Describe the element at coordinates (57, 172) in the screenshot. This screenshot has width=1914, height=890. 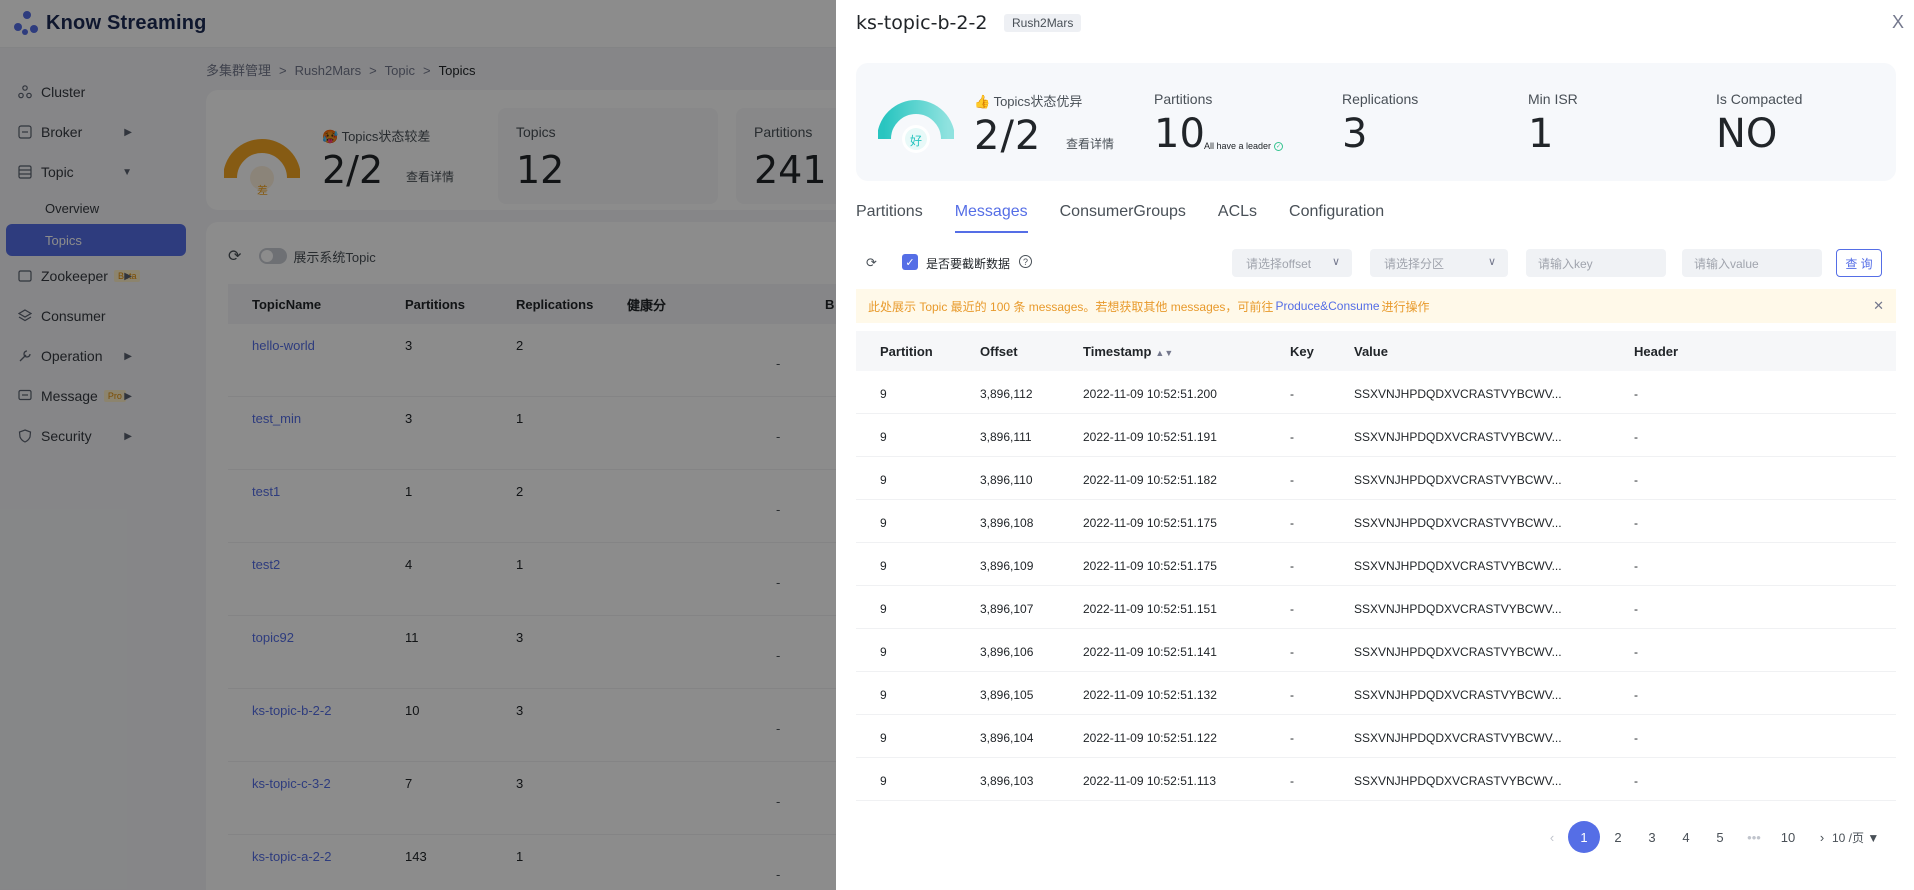
I see `sidebar-item-label: Topic` at that location.